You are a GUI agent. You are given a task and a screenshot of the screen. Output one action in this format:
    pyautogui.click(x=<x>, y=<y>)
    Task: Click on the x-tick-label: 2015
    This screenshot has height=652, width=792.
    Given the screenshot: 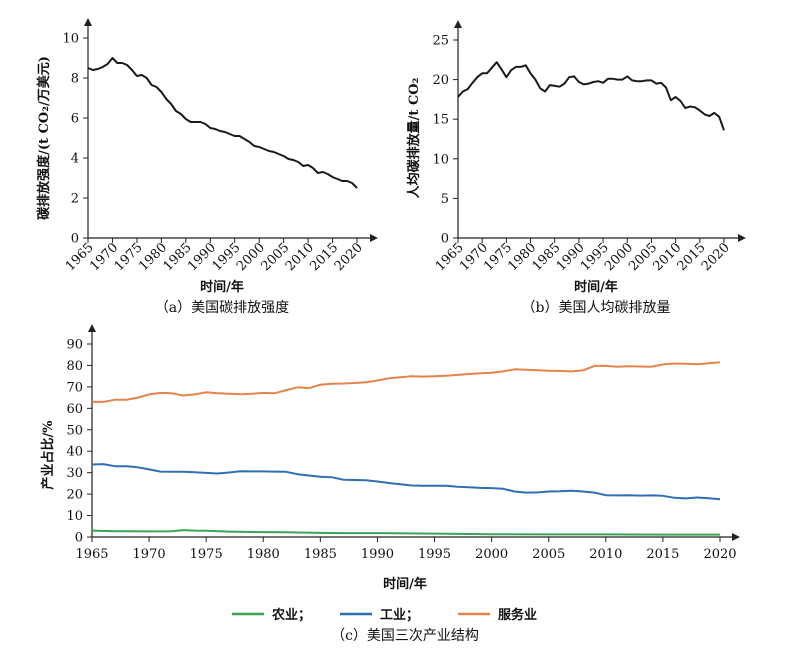 What is the action you would take?
    pyautogui.click(x=662, y=554)
    